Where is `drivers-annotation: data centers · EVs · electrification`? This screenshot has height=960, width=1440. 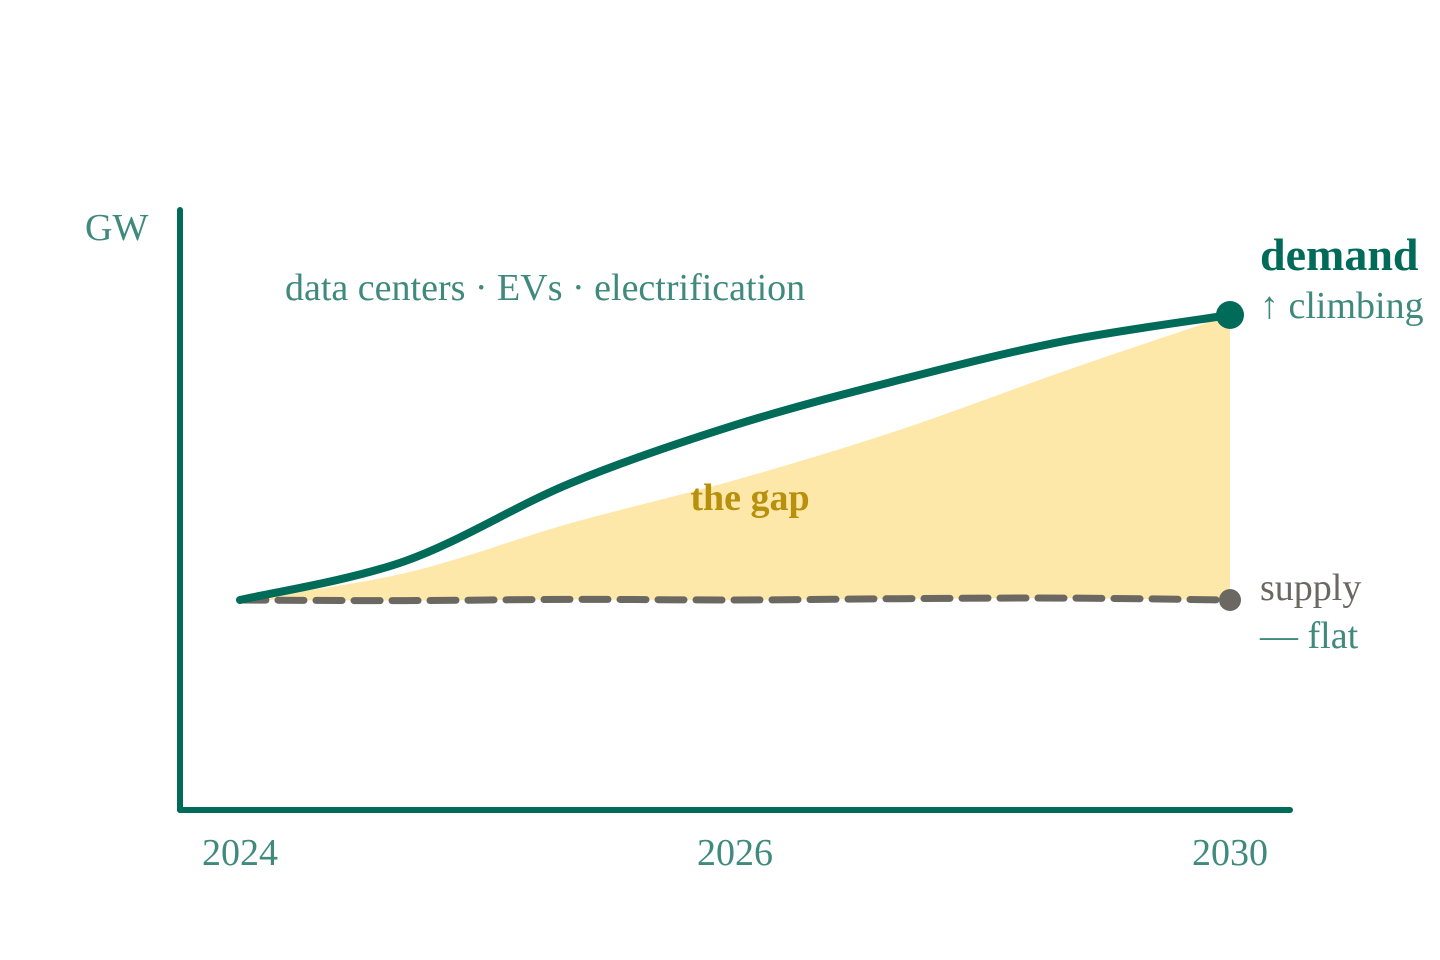 drivers-annotation: data centers · EVs · electrification is located at coordinates (545, 288).